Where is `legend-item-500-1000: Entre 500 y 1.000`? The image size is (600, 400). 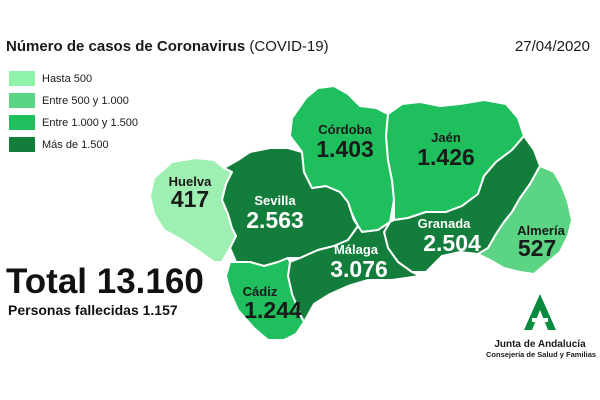 legend-item-500-1000: Entre 500 y 1.000 is located at coordinates (73, 100).